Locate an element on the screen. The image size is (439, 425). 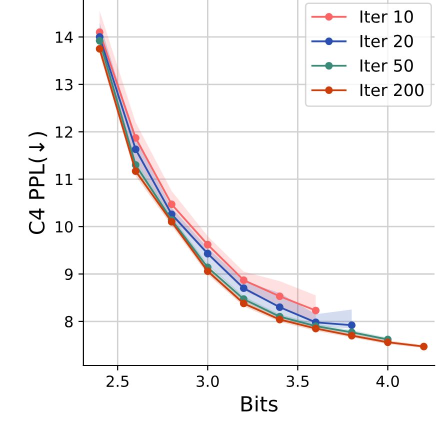
legend-label: Iter 200 is located at coordinates (392, 90).